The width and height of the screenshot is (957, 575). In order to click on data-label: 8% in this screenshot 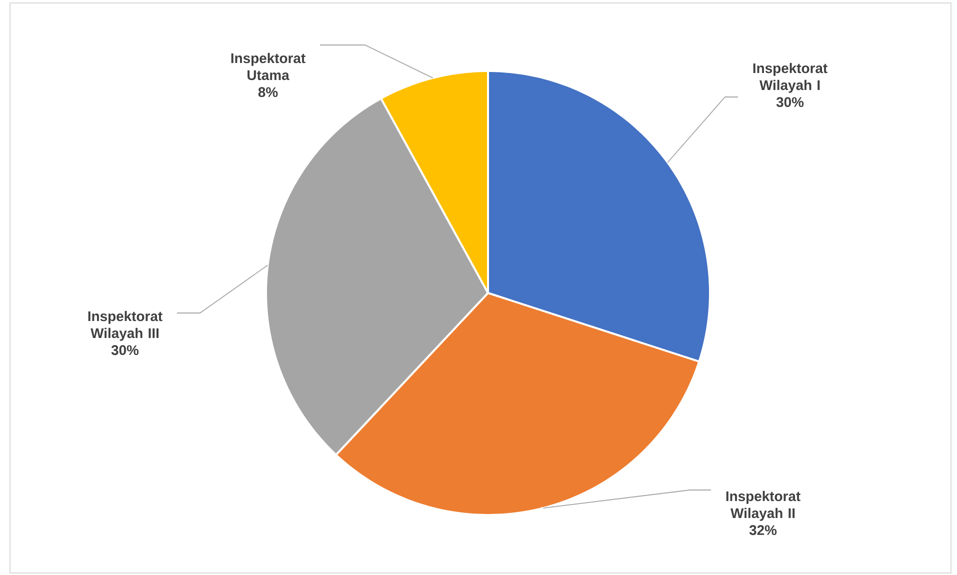, I will do `click(268, 92)`.